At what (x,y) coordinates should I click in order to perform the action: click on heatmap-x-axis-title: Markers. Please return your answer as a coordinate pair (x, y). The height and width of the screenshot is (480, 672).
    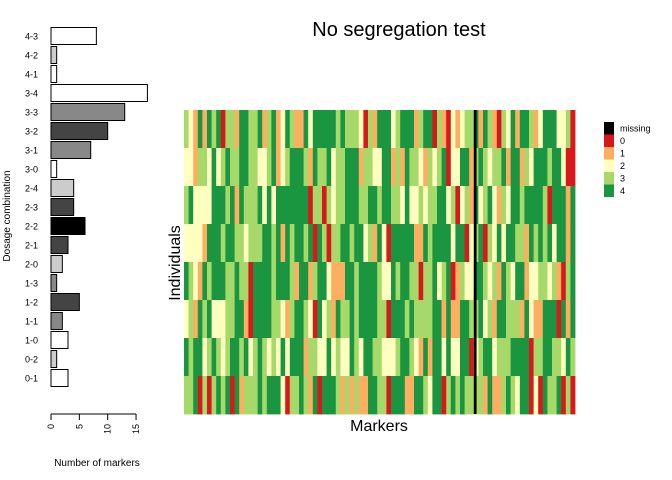
    Looking at the image, I should click on (379, 426).